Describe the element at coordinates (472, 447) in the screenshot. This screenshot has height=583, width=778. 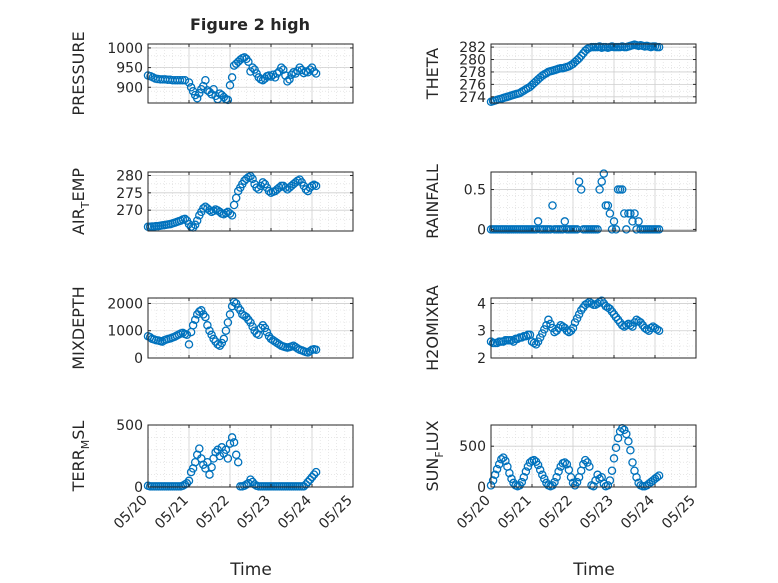
I see `y-tick-label: 500` at that location.